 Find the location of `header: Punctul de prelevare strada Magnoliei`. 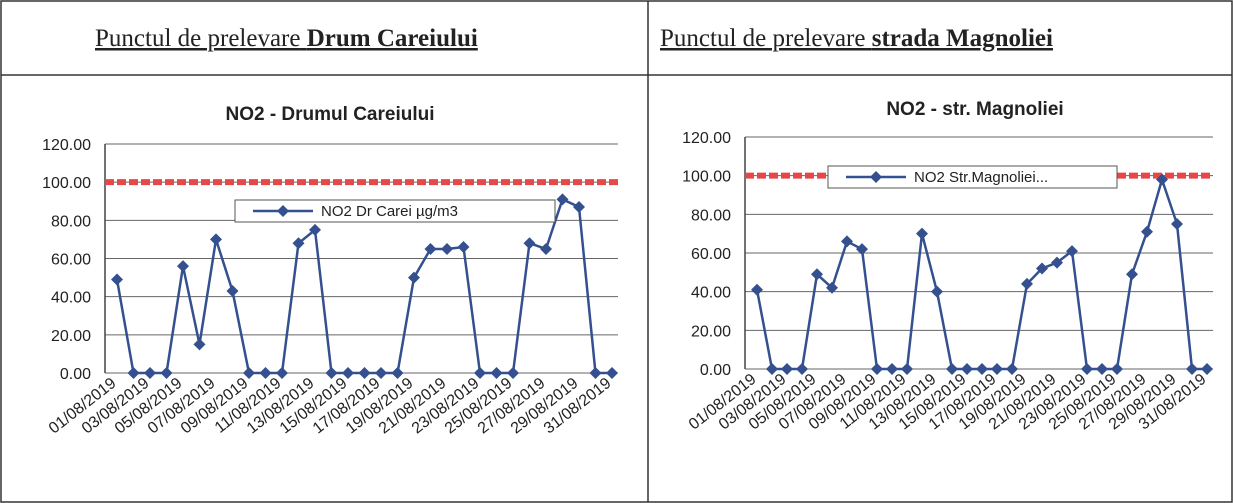

header: Punctul de prelevare strada Magnoliei is located at coordinates (856, 38).